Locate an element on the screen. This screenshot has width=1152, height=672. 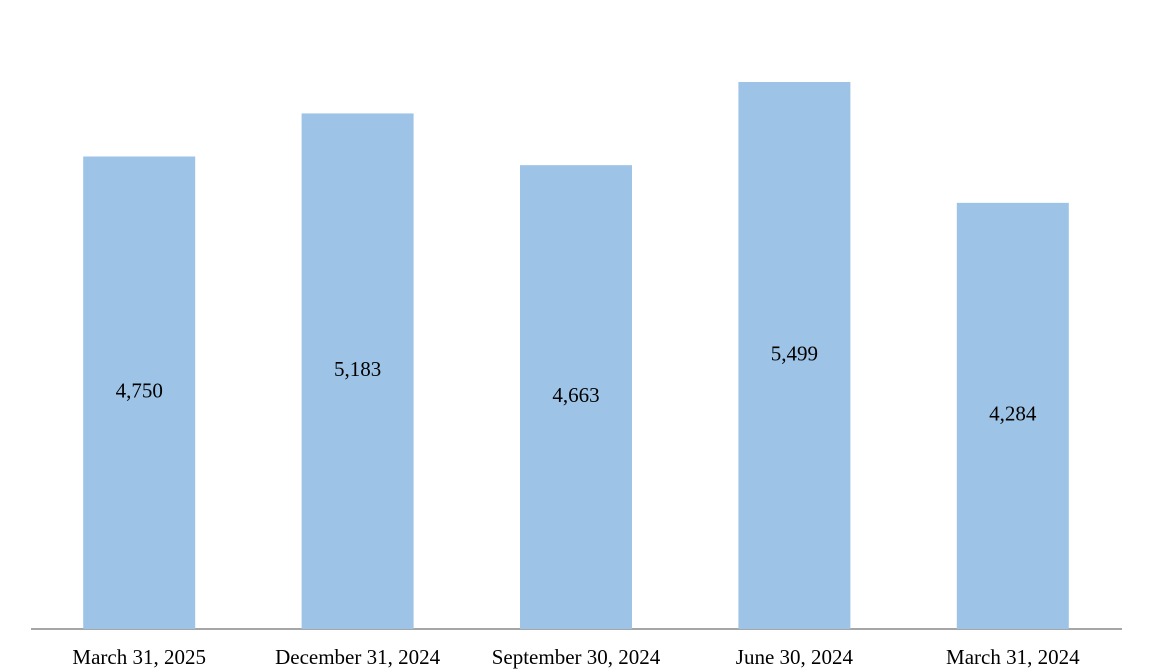
data-label: 4,663 is located at coordinates (575, 395).